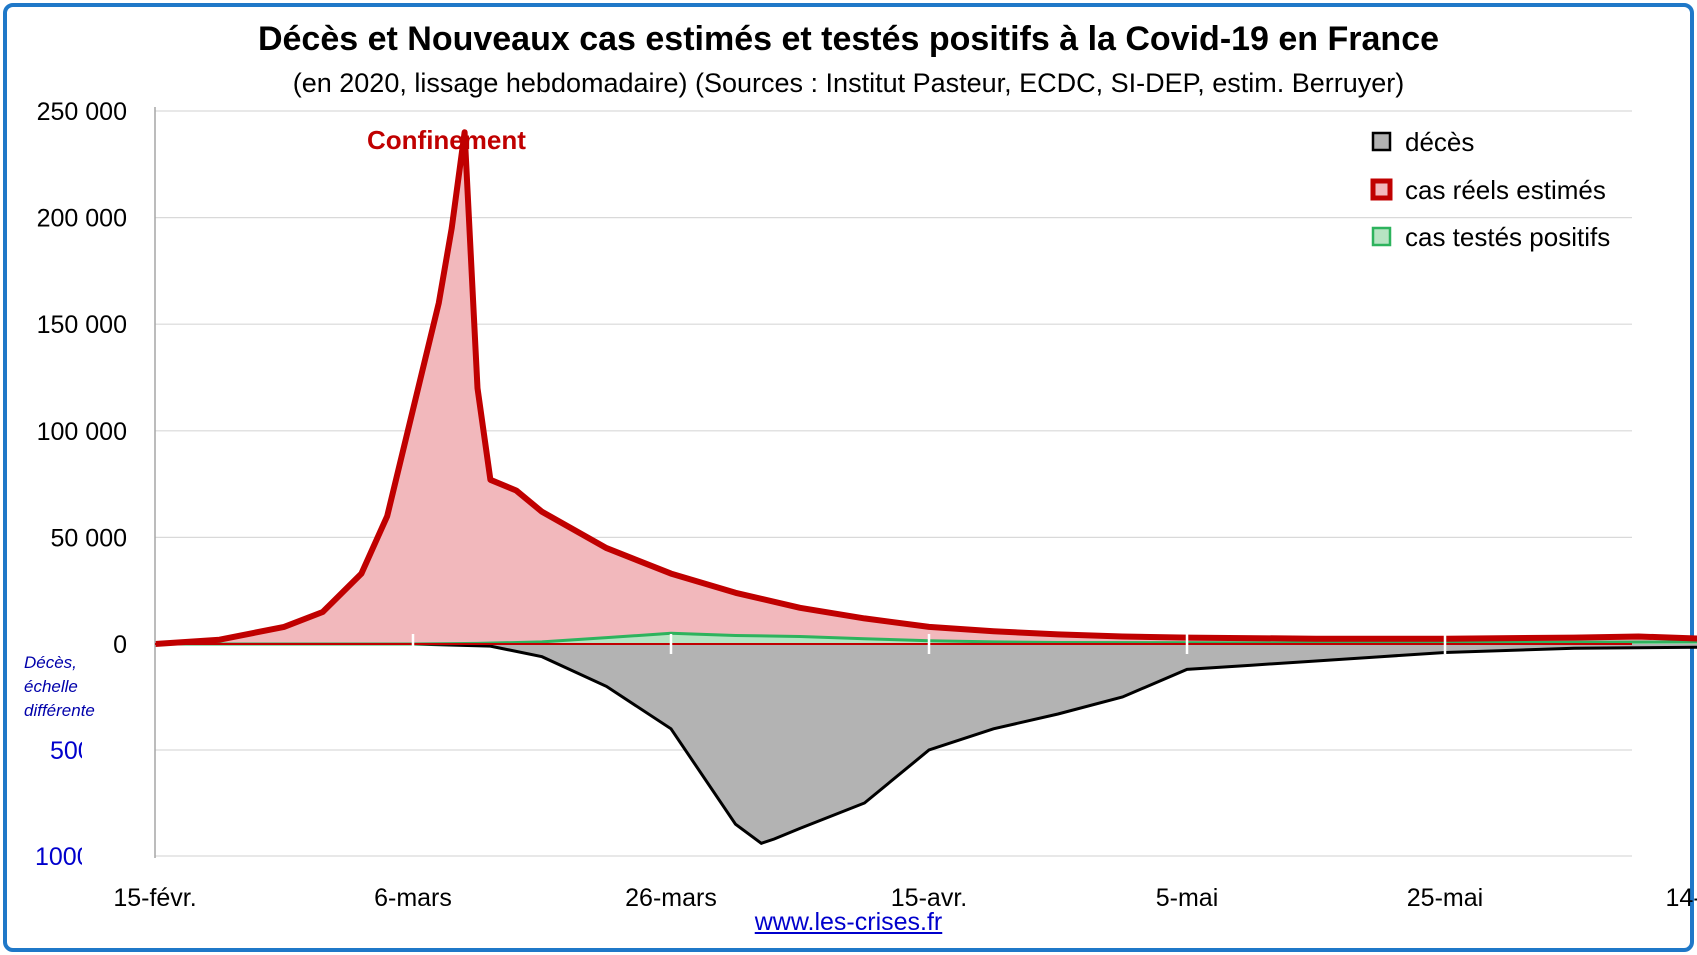  Describe the element at coordinates (82, 432) in the screenshot. I see `y-tick-label-3: 100 000` at that location.